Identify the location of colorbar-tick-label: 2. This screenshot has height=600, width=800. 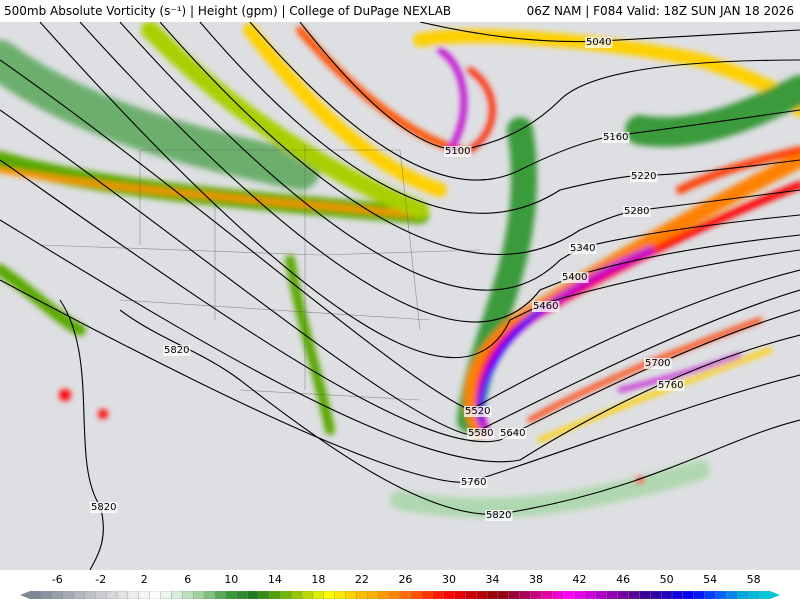
(144, 579).